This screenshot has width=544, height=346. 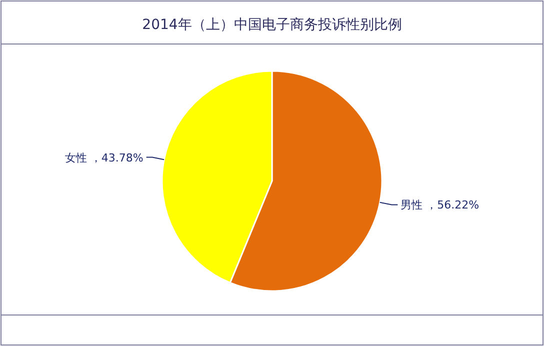 What do you see at coordinates (104, 157) in the screenshot?
I see `slice-label: 女性 ，43.78%` at bounding box center [104, 157].